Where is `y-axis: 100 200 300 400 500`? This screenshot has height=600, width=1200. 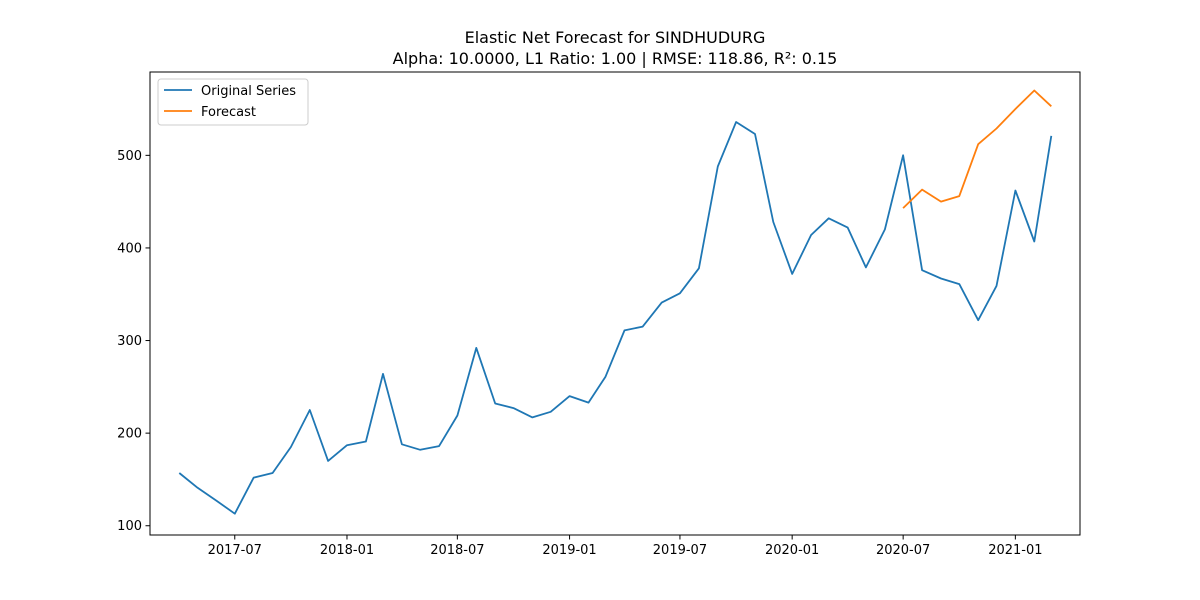 y-axis: 100 200 300 400 500 is located at coordinates (133, 341).